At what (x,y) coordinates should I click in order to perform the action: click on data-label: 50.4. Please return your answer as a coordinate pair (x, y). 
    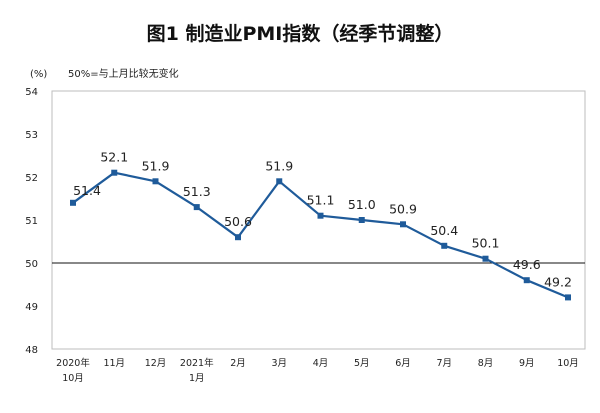
    Looking at the image, I should click on (444, 230).